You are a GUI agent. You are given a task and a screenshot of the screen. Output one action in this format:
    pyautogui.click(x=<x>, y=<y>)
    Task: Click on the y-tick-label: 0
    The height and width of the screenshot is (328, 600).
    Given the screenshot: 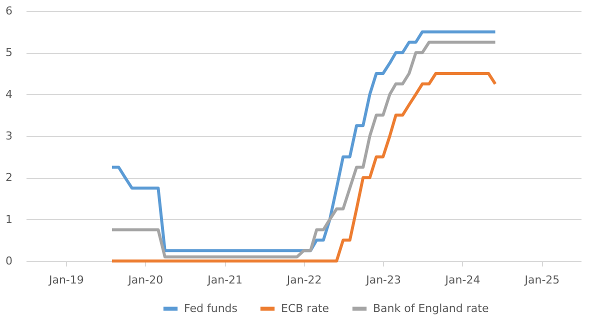 What is the action you would take?
    pyautogui.click(x=9, y=261)
    